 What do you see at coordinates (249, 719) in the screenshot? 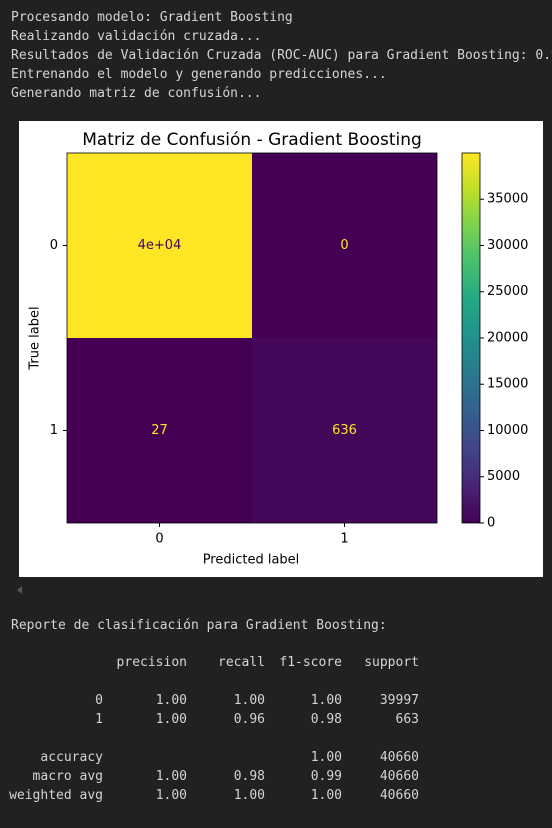
I see `report-value: 0.96` at bounding box center [249, 719].